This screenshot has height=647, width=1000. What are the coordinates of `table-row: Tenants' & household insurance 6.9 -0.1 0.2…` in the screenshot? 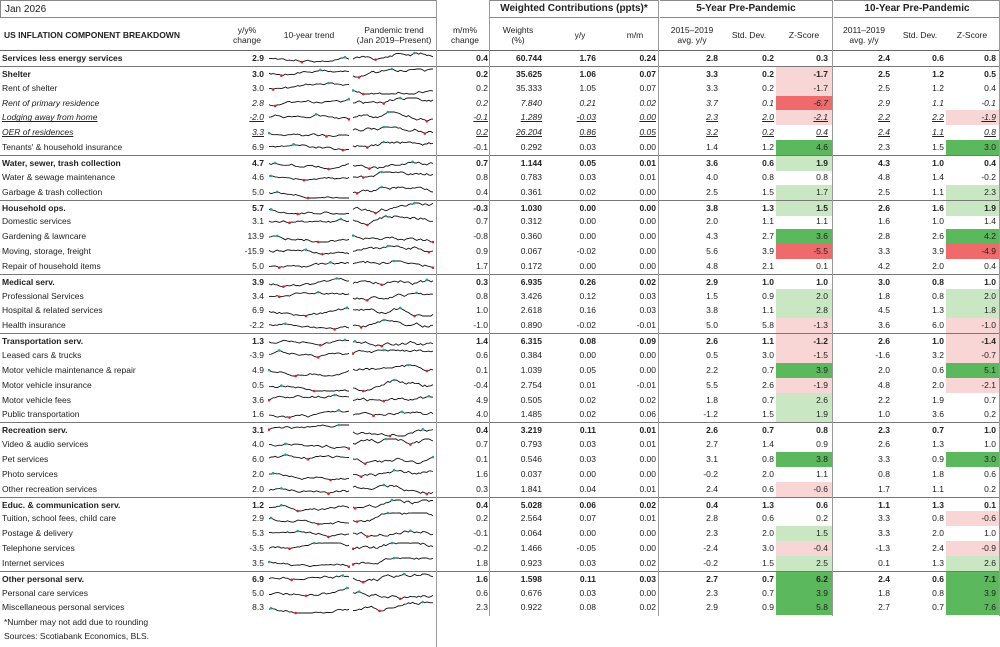 It's located at (500, 148).